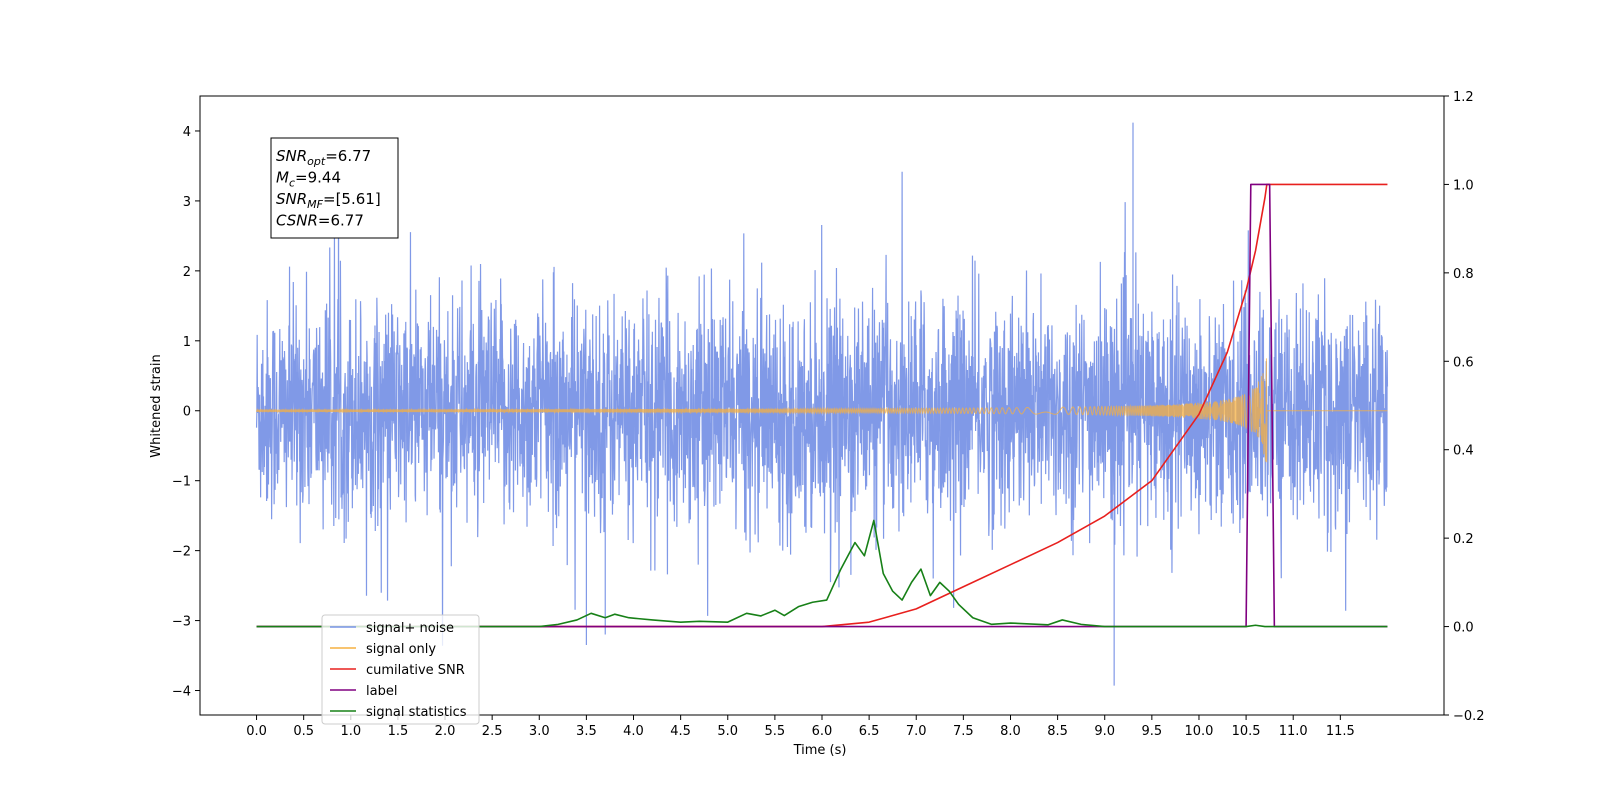 This screenshot has height=800, width=1600. Describe the element at coordinates (775, 731) in the screenshot. I see `x-tick-label: 5.5` at that location.